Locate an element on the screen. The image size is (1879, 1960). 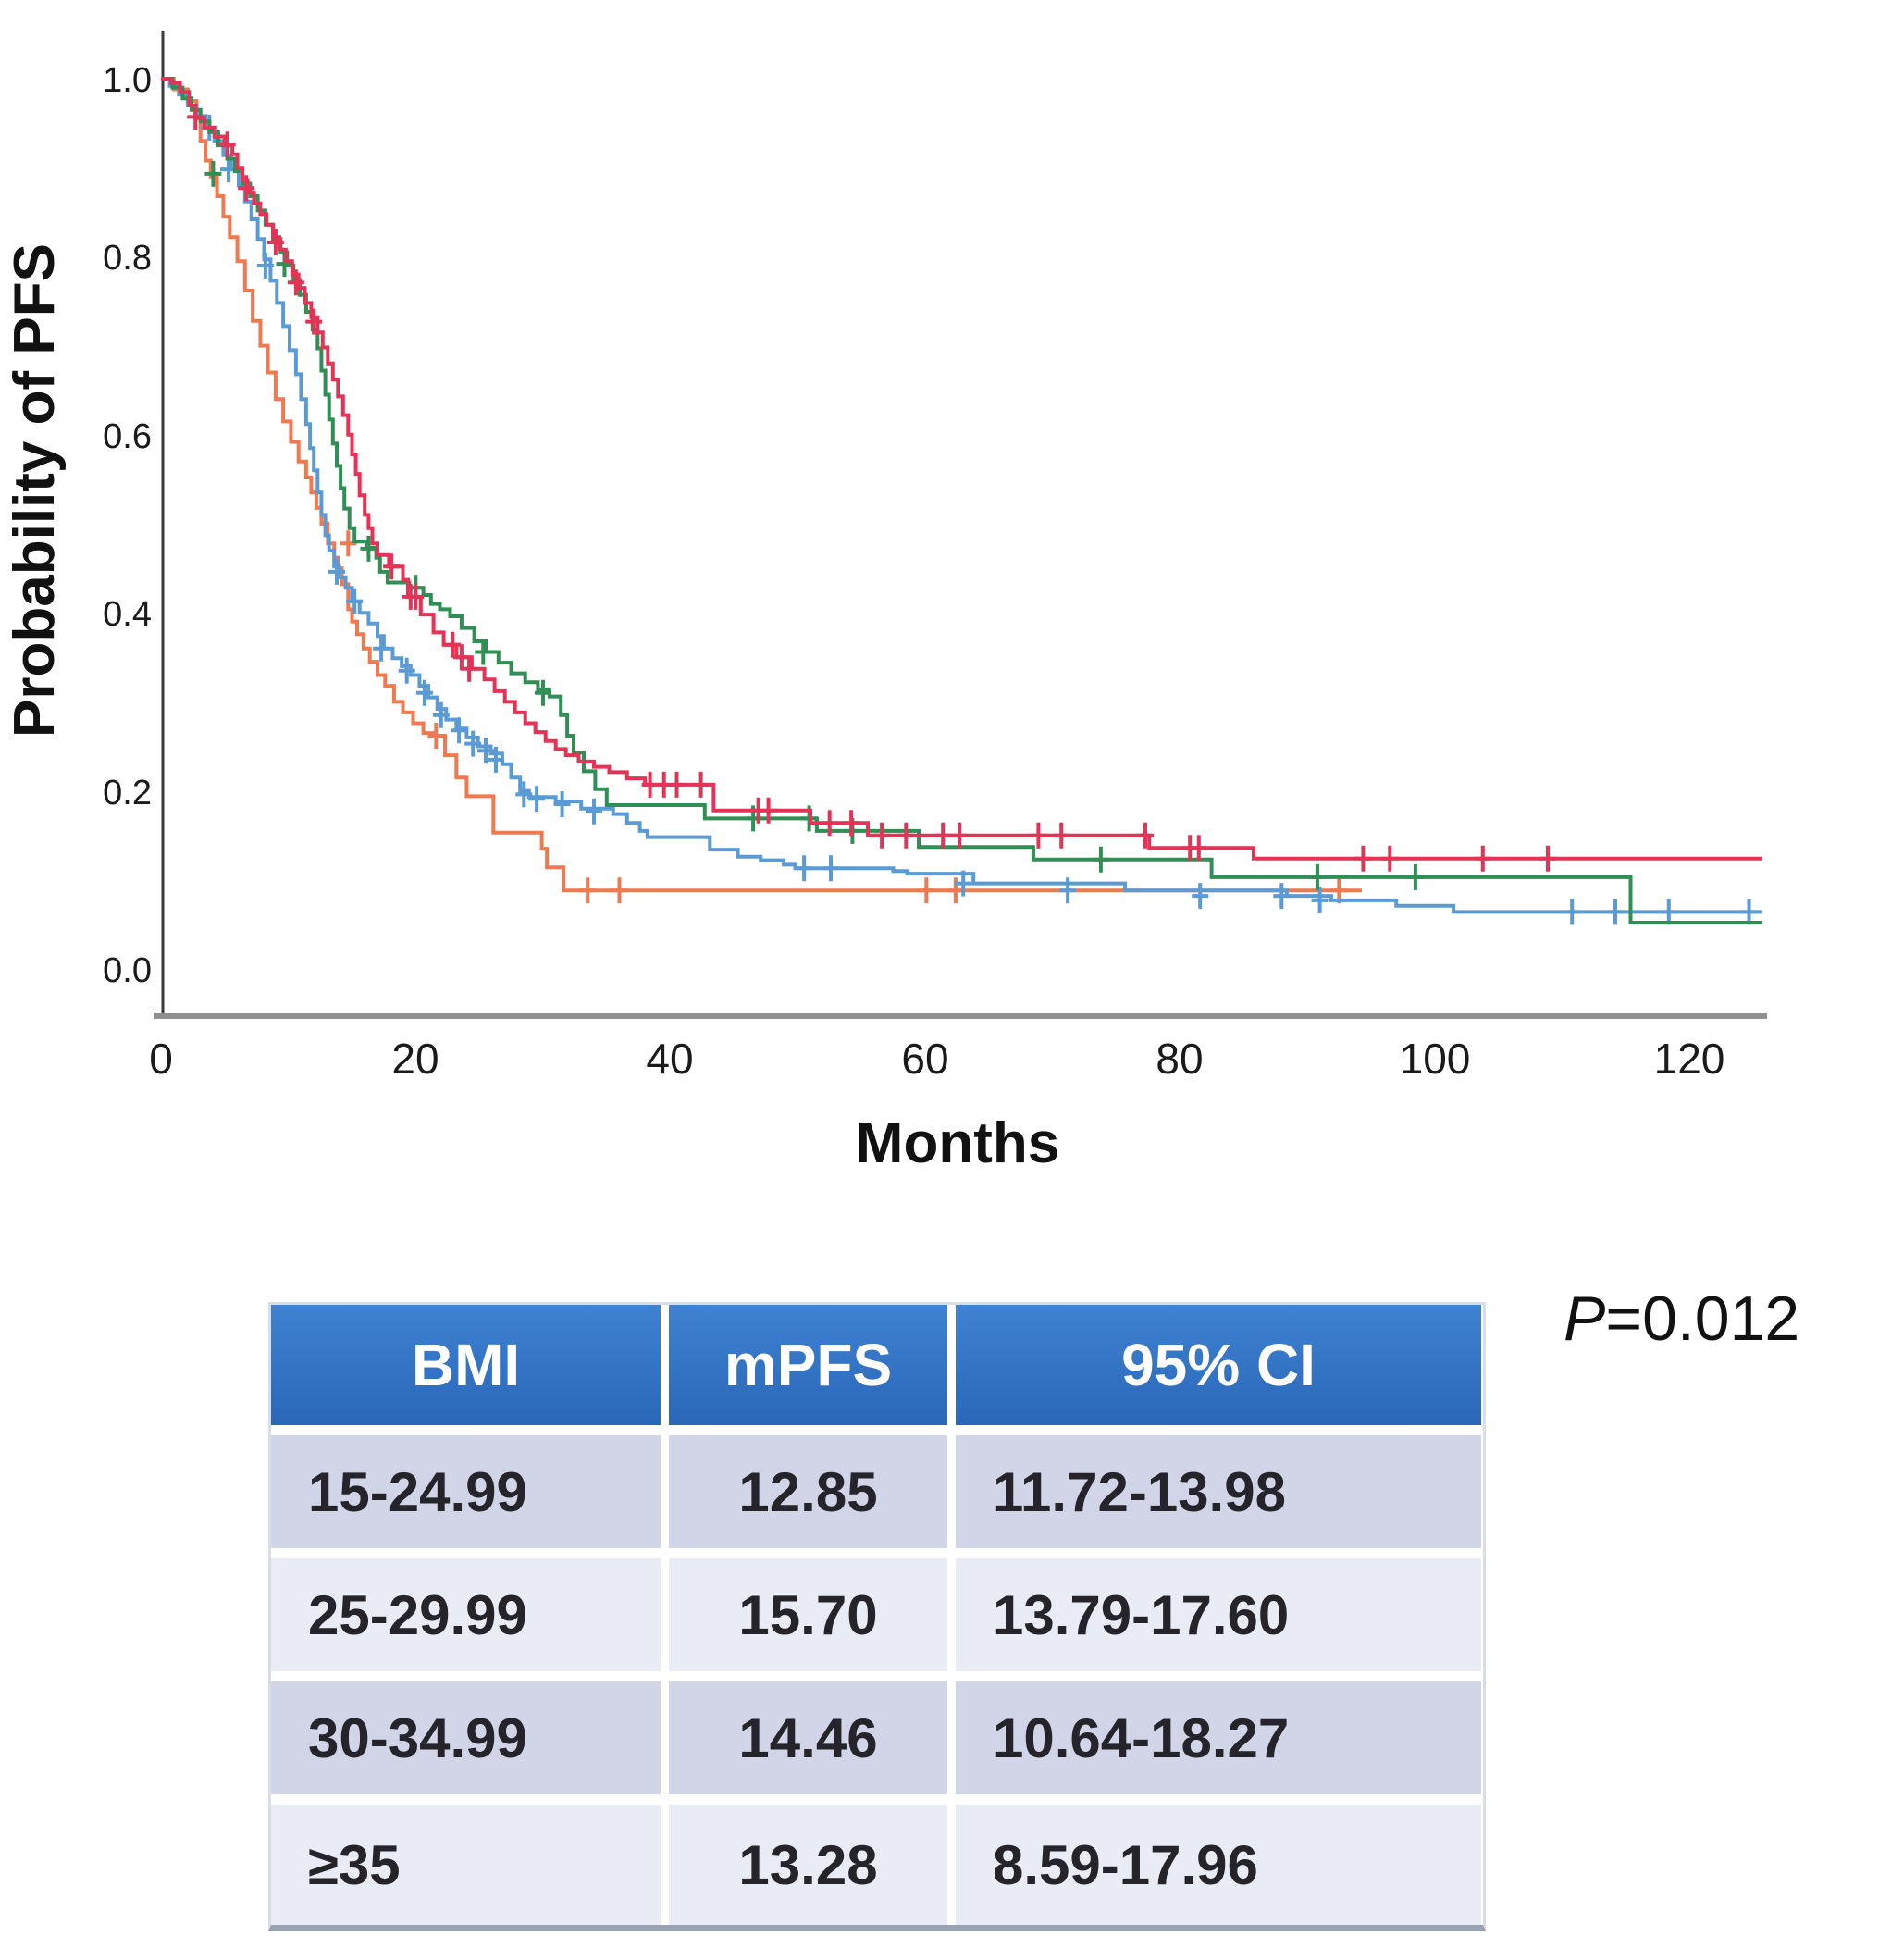
p-value-annotation: P=0.012 is located at coordinates (1716, 1319).